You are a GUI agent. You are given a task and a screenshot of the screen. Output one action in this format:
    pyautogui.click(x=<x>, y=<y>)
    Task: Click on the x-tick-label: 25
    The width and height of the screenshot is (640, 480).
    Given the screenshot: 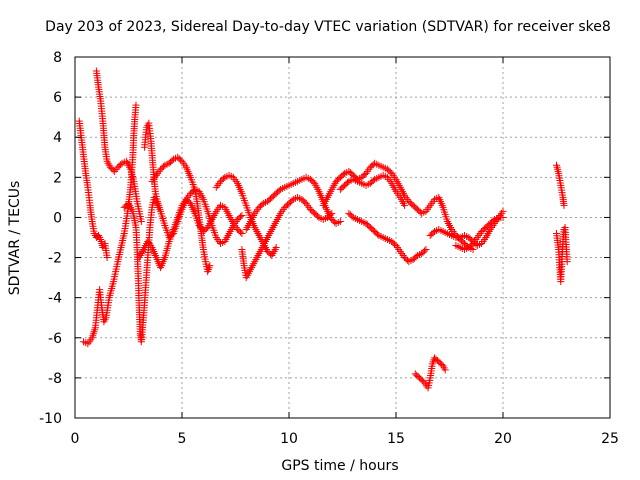 What is the action you would take?
    pyautogui.click(x=610, y=439)
    